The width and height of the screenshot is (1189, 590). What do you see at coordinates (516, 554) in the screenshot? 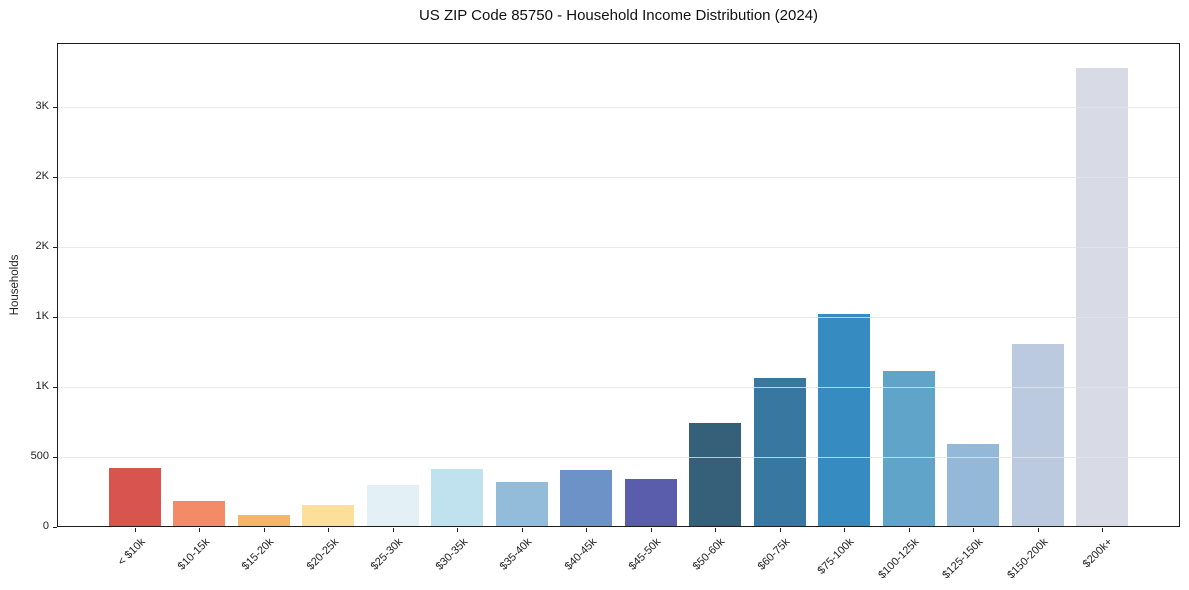
I see `x-tick-label: $35-40k` at bounding box center [516, 554].